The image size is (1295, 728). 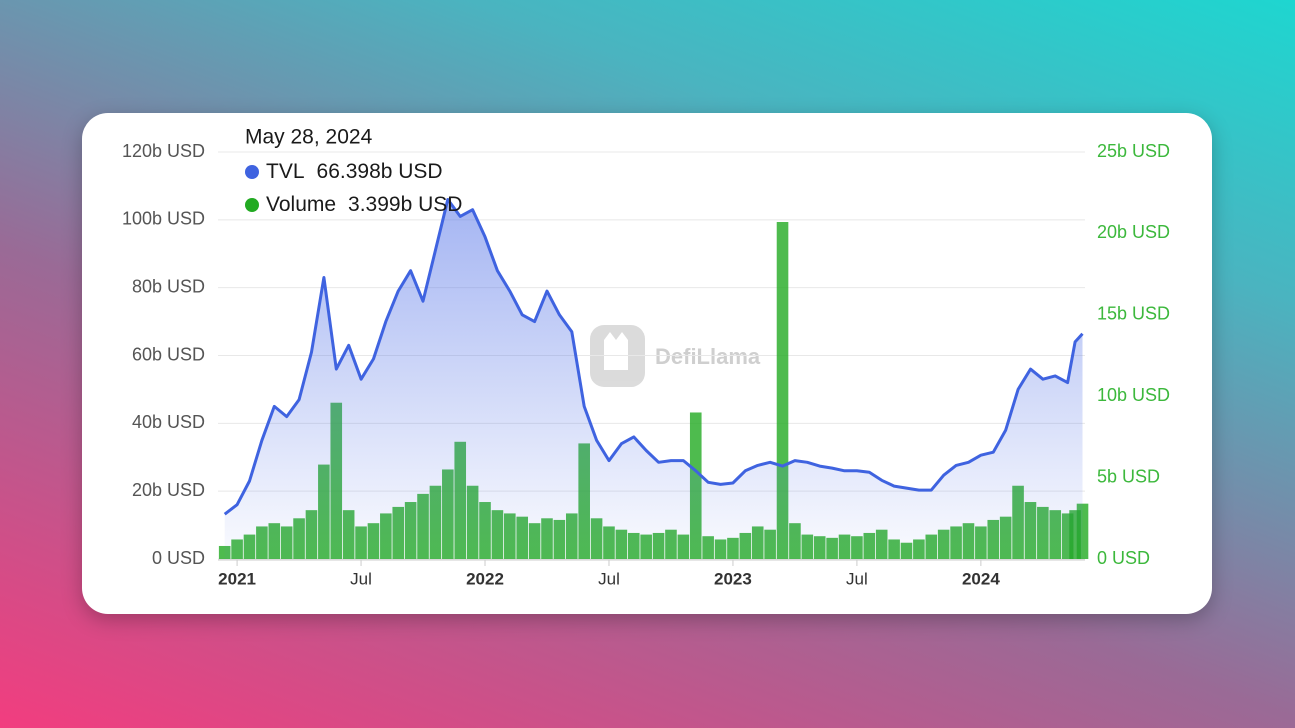 I want to click on y-tick-label: 100b USD, so click(x=163, y=219).